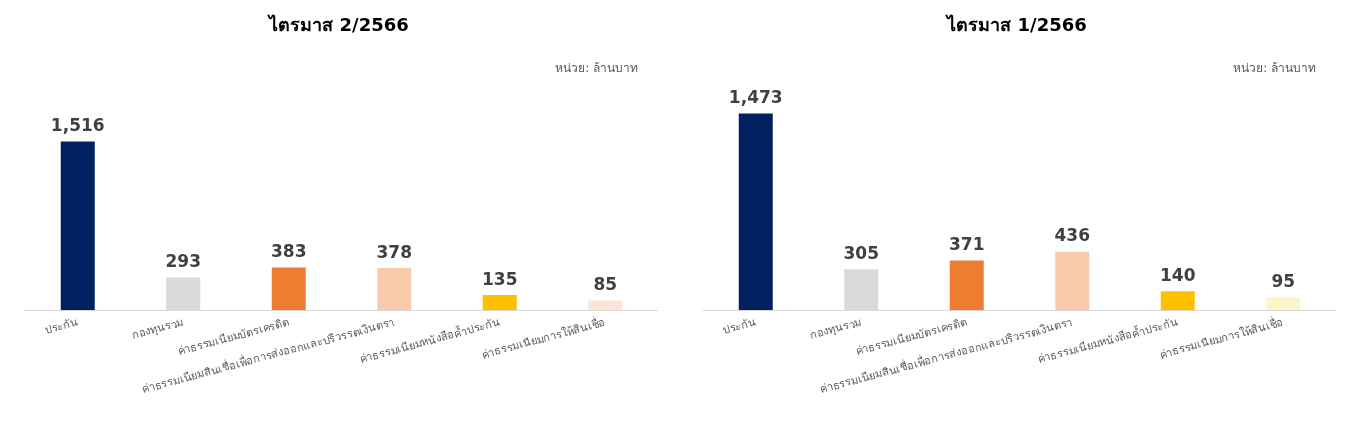 The height and width of the screenshot is (425, 1357). What do you see at coordinates (77, 125) in the screenshot?
I see `data-label: 1,516` at bounding box center [77, 125].